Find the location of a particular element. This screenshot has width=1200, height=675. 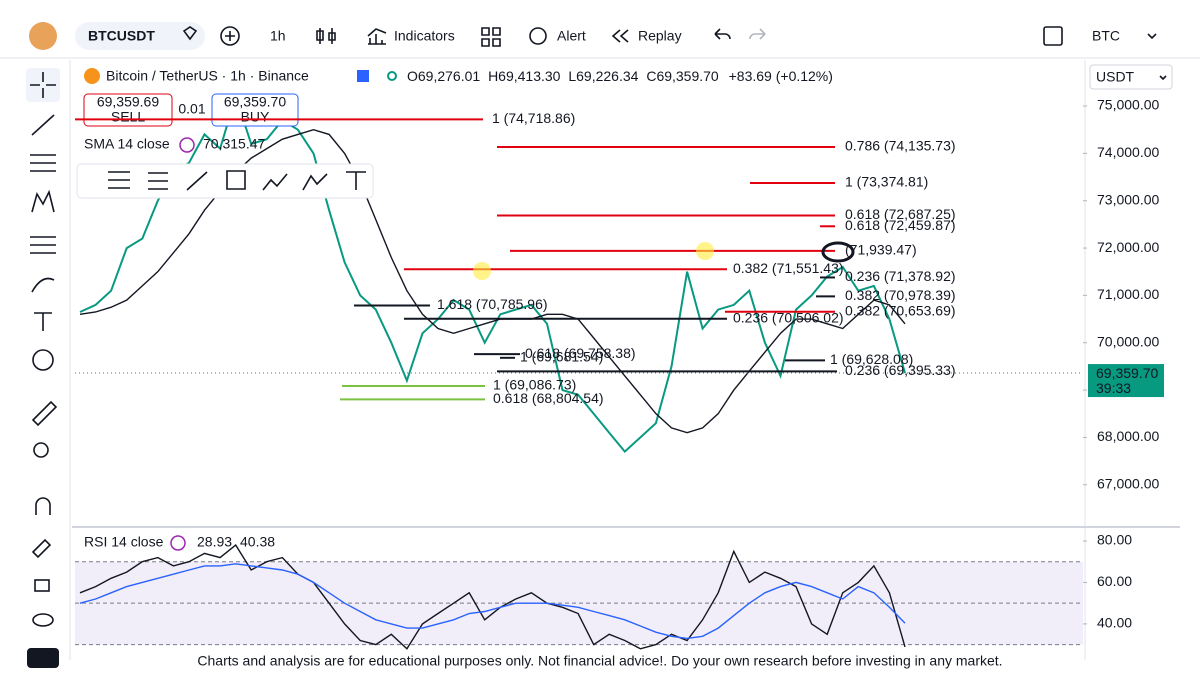

sma-legend: SMA 14 close is located at coordinates (127, 144).